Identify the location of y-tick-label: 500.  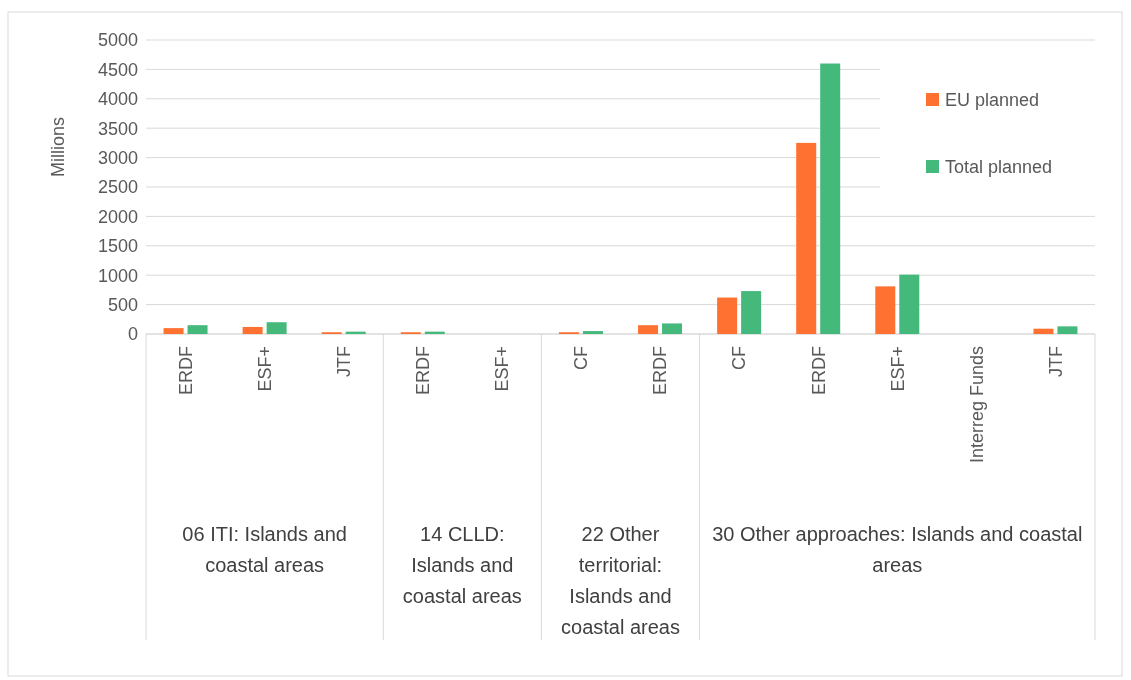
(122, 304).